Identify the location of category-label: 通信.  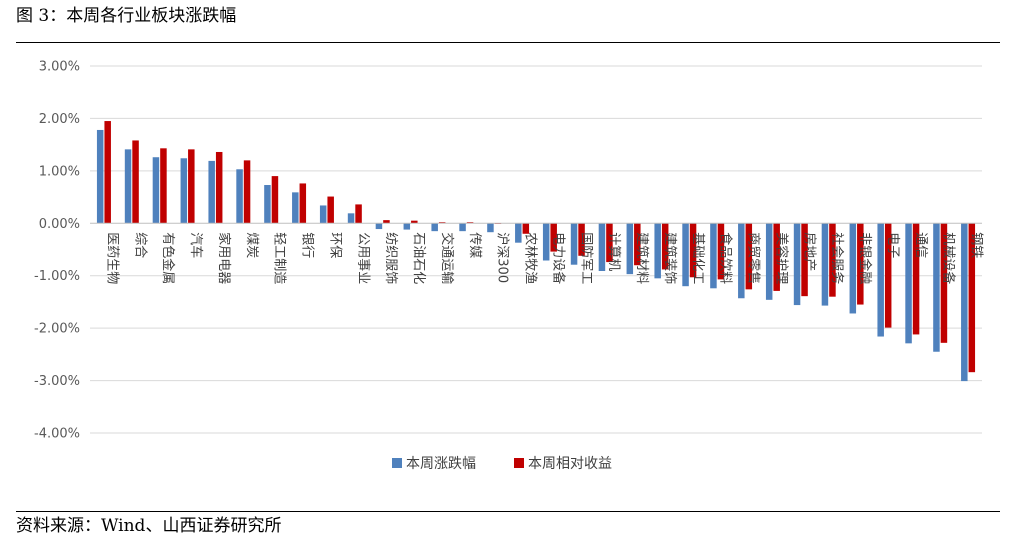
(920, 245).